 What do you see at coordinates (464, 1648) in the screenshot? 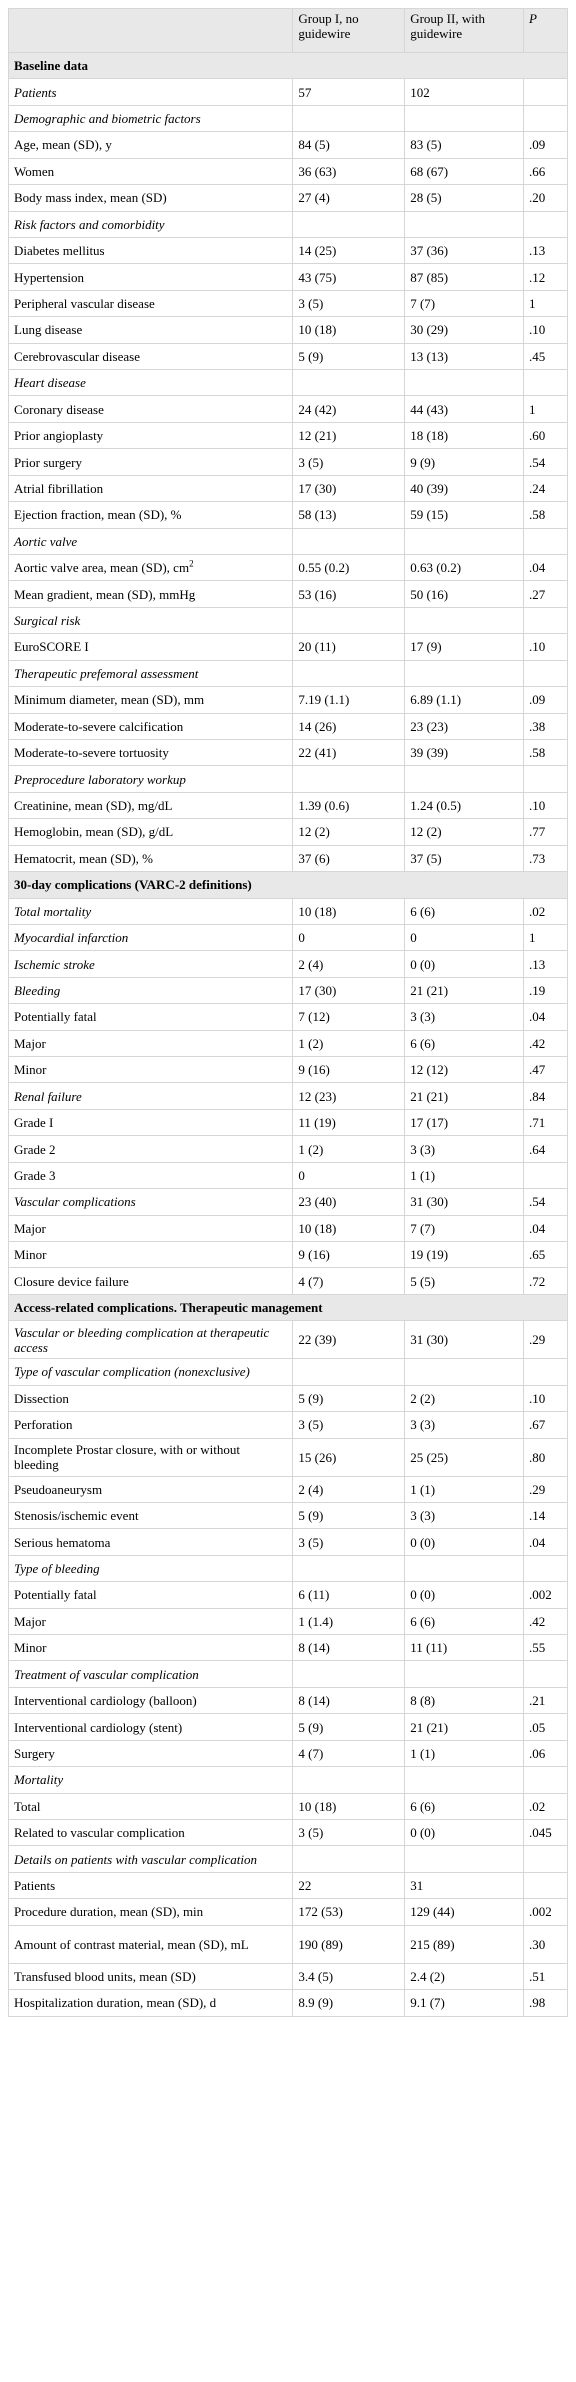
I see `group-2-value: 11 (11)` at bounding box center [464, 1648].